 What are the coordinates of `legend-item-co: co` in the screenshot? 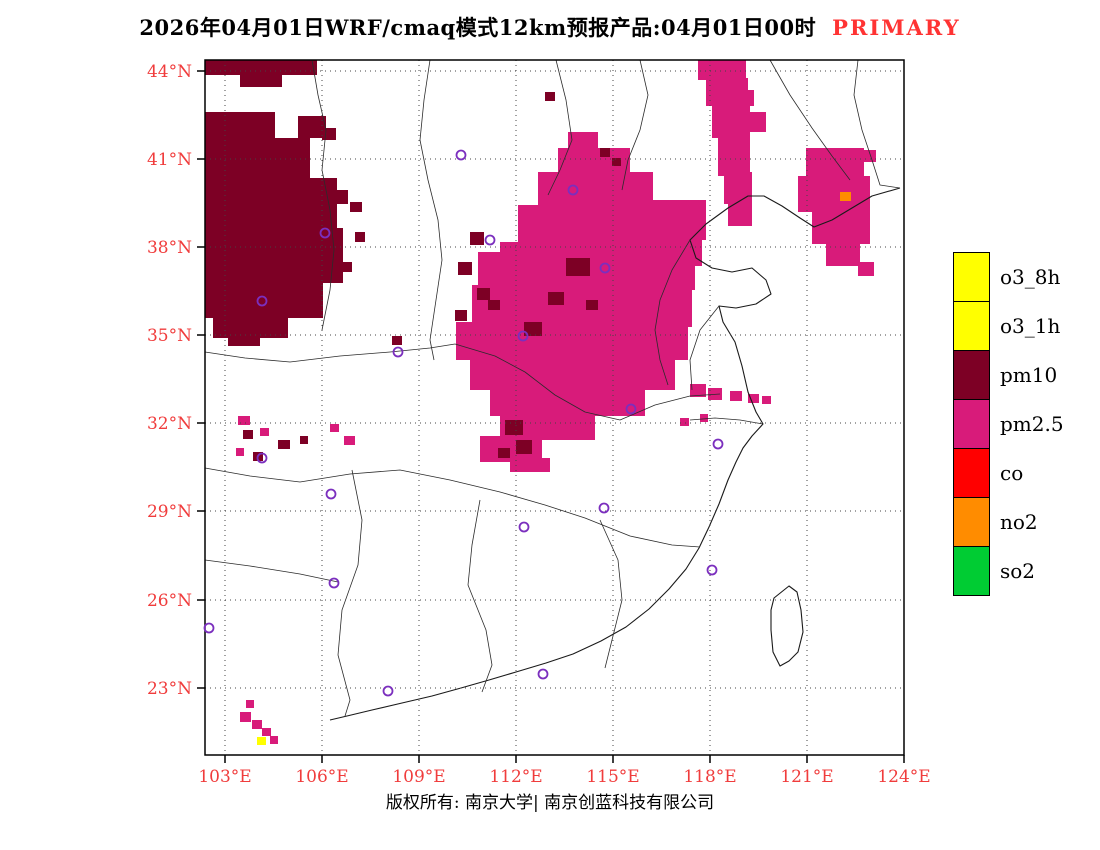 It's located at (1008, 473).